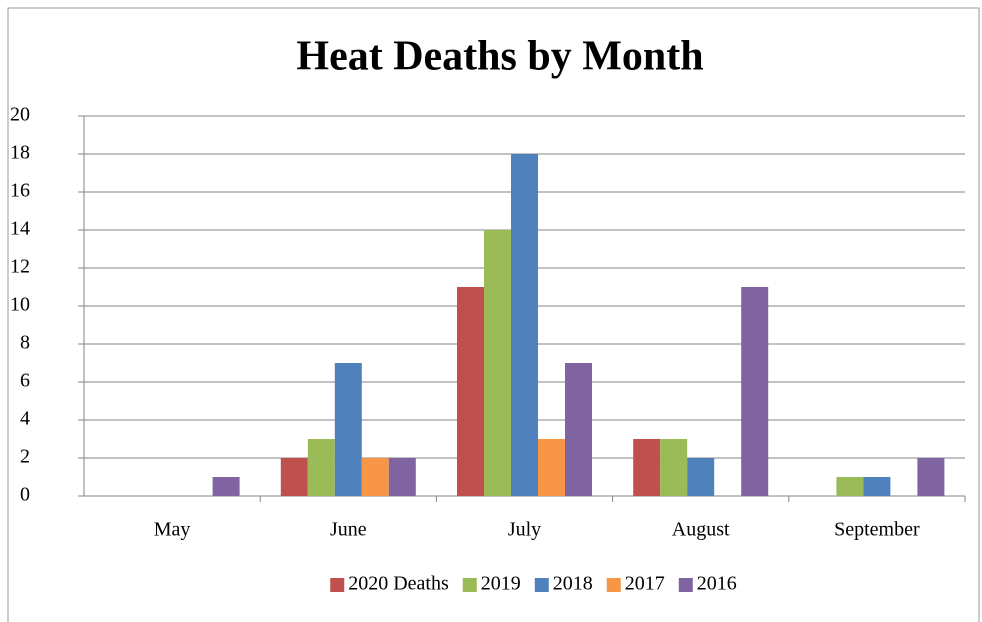 The width and height of the screenshot is (982, 622). Describe the element at coordinates (501, 584) in the screenshot. I see `legend-label: 2019` at that location.